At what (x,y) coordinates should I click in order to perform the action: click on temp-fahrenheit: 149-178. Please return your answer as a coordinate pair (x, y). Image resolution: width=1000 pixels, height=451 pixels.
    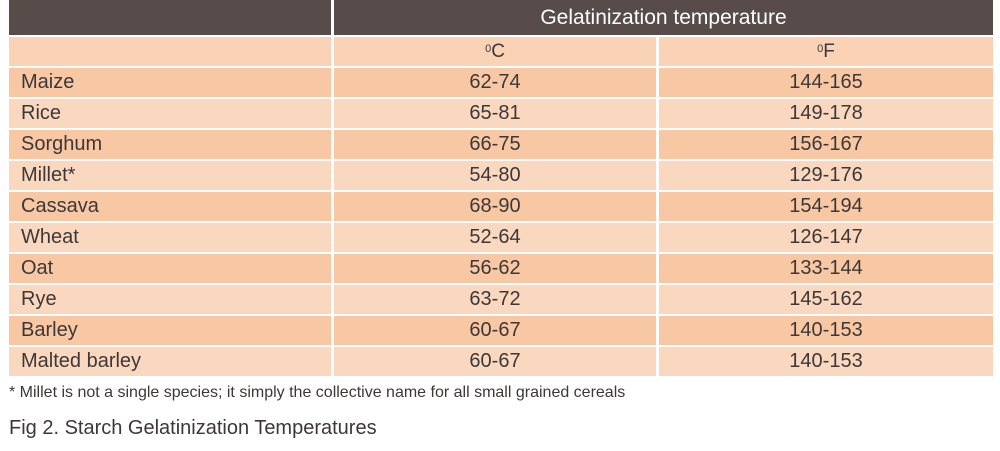
    Looking at the image, I should click on (826, 113).